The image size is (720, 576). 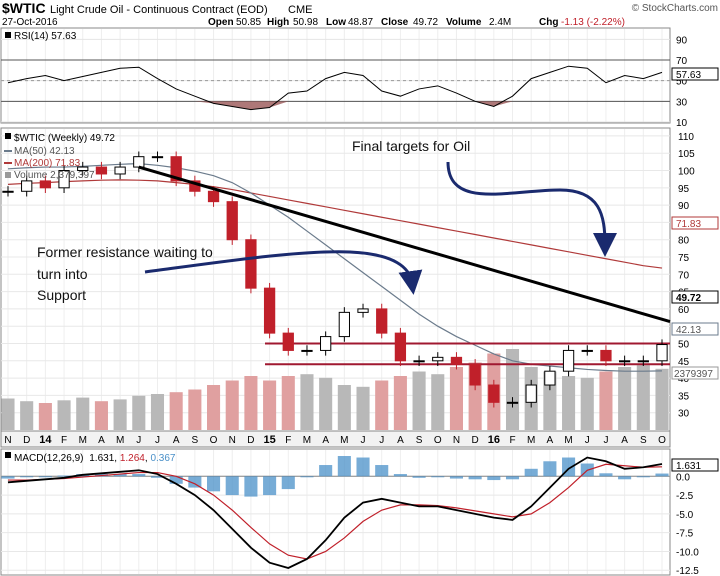 I want to click on value-tags: 57.63 71.83 49.72 42.13 2379397 1.631, so click(x=695, y=269).